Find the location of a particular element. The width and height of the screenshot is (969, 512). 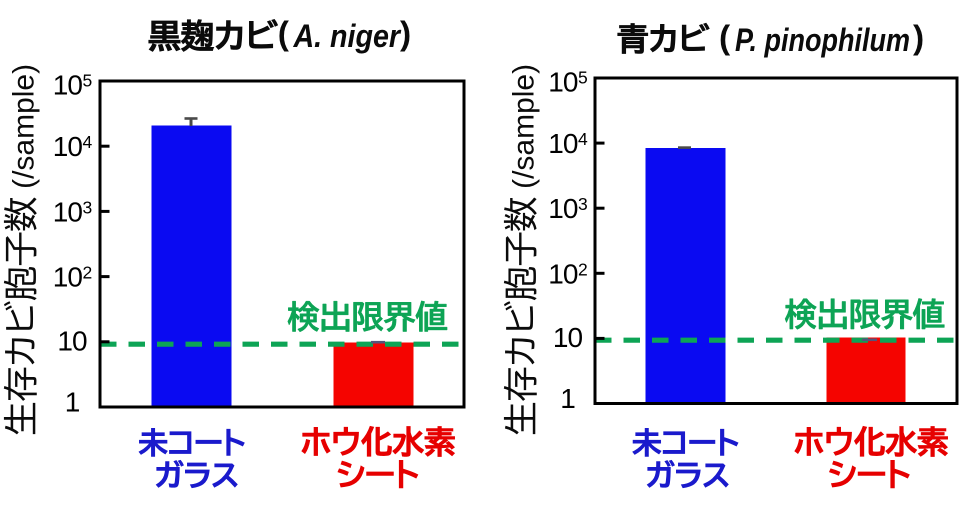

svg-text: P. pinophilum is located at coordinates (822, 40).